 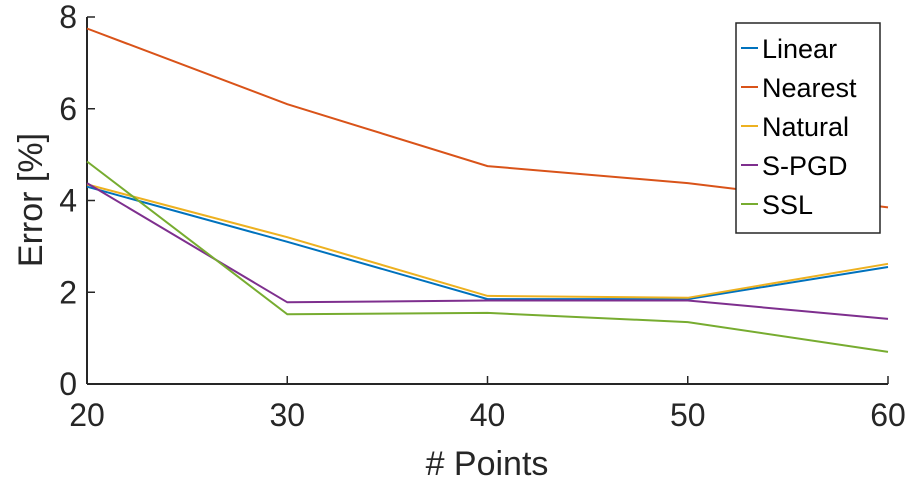 I want to click on x-tick-label: 40, so click(x=488, y=415).